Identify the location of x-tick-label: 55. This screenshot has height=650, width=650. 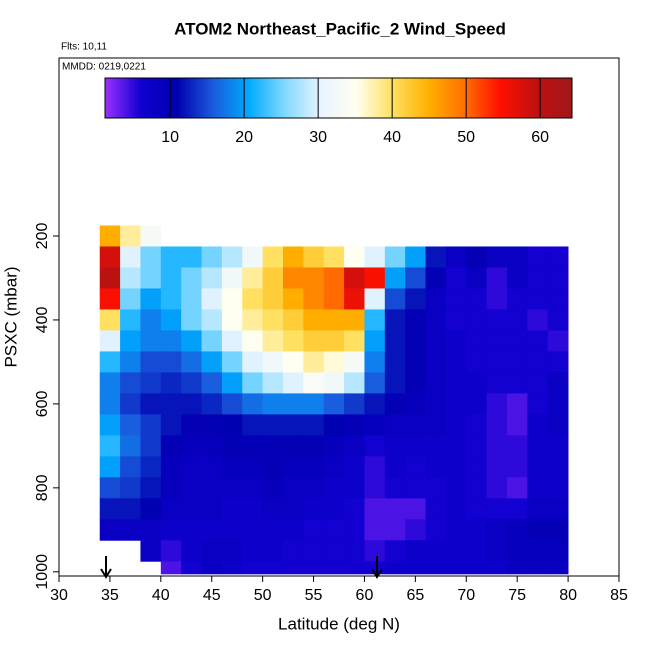
(314, 595).